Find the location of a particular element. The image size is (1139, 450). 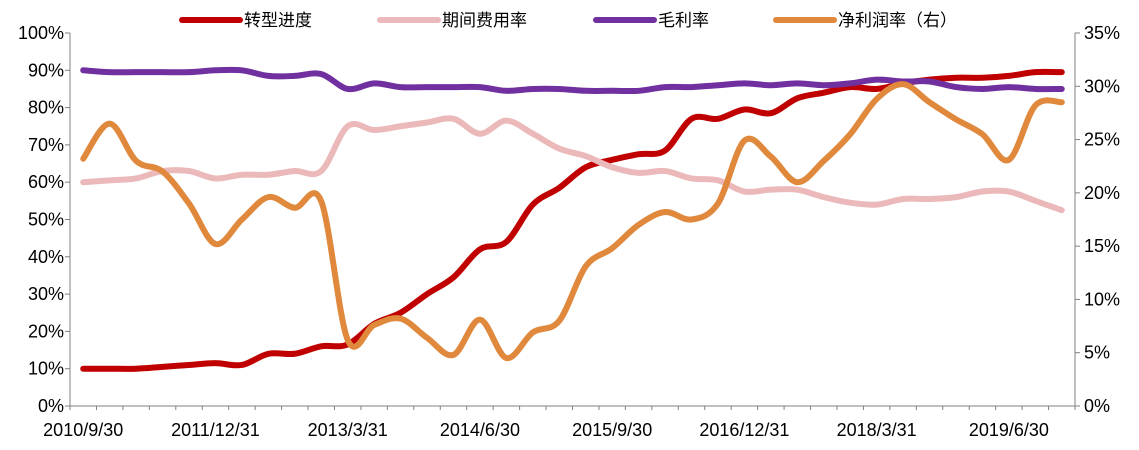

y-left-tick-label: 60% is located at coordinates (46, 182).